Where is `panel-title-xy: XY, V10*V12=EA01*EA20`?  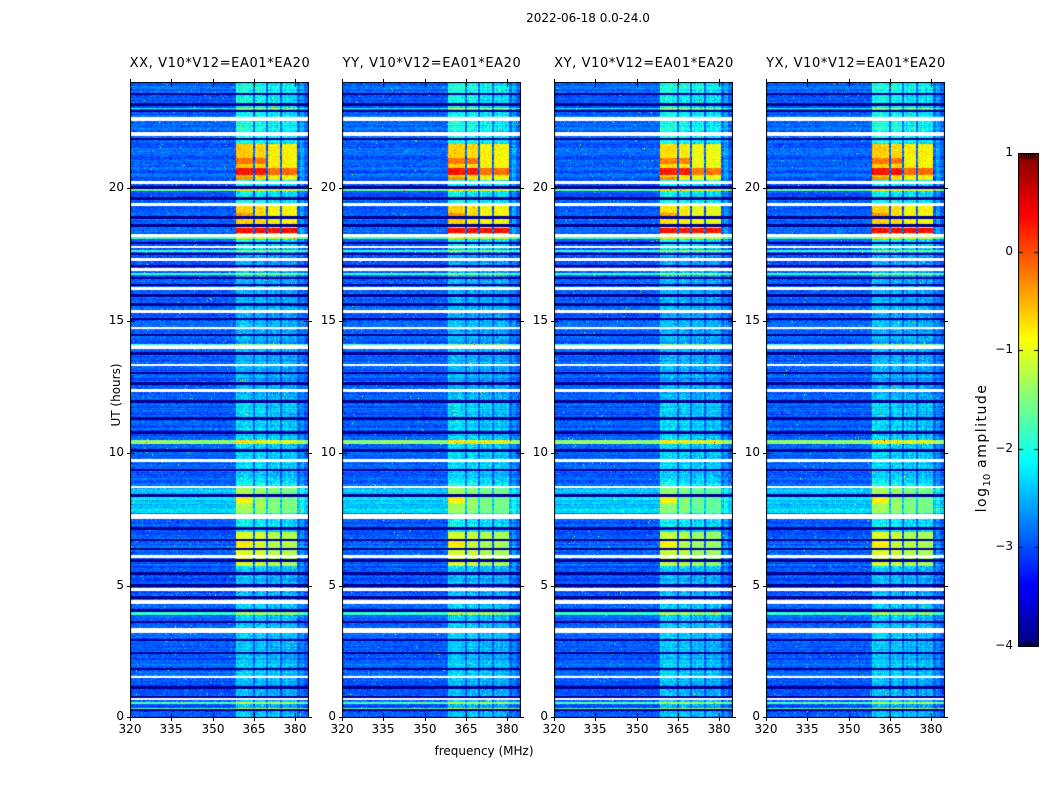
panel-title-xy: XY, V10*V12=EA01*EA20 is located at coordinates (644, 63).